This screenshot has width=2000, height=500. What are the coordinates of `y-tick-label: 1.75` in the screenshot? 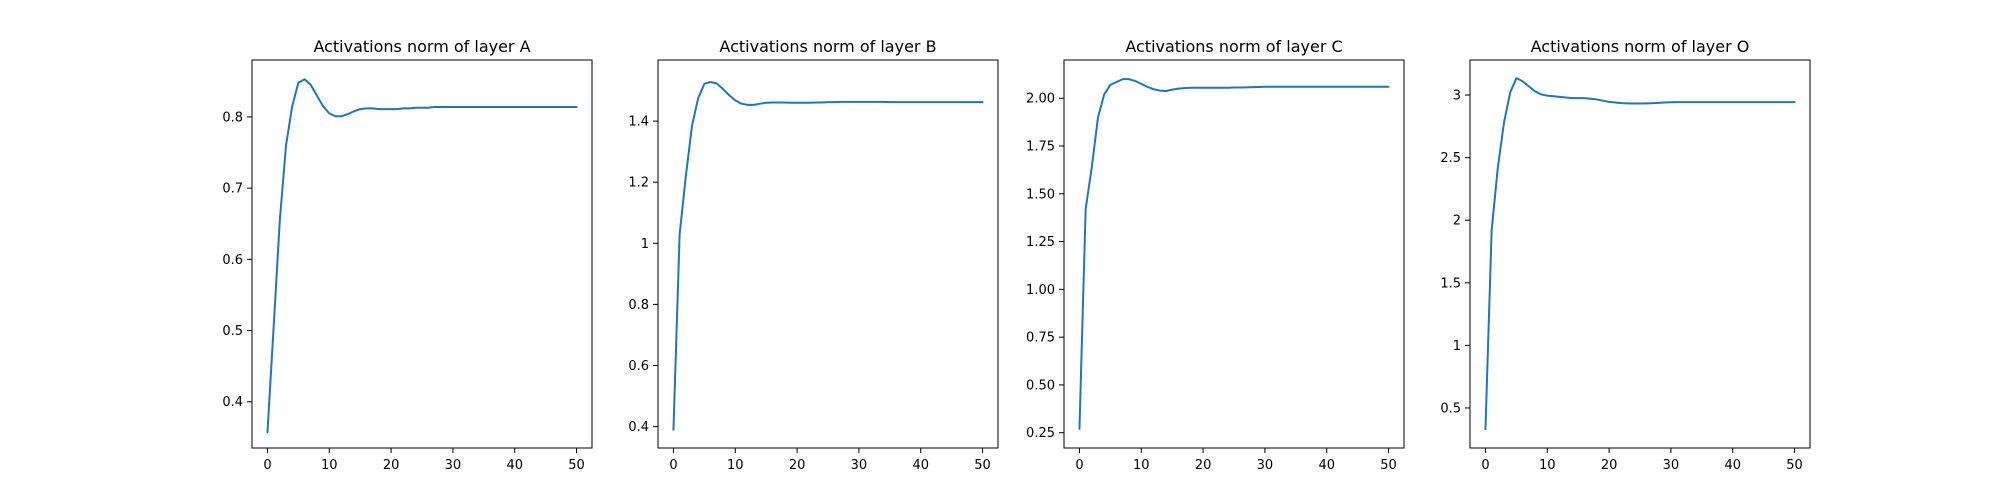 It's located at (1040, 147).